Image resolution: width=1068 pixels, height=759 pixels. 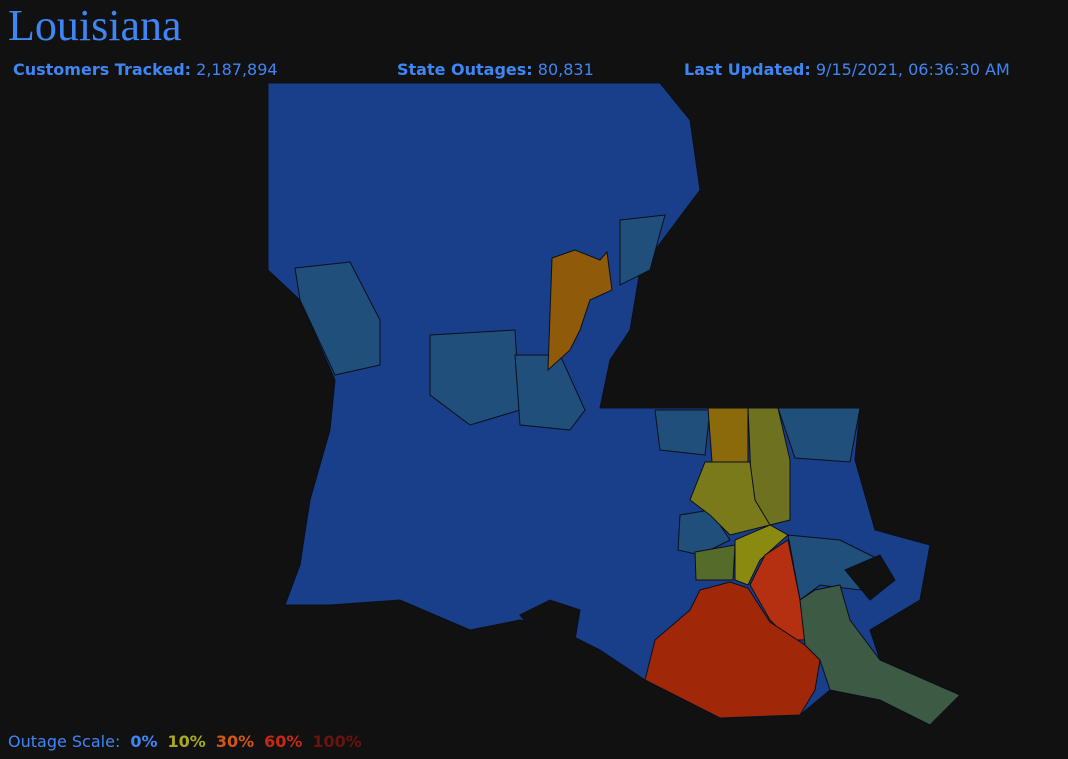 What do you see at coordinates (283, 741) in the screenshot?
I see `legend-item: 60%` at bounding box center [283, 741].